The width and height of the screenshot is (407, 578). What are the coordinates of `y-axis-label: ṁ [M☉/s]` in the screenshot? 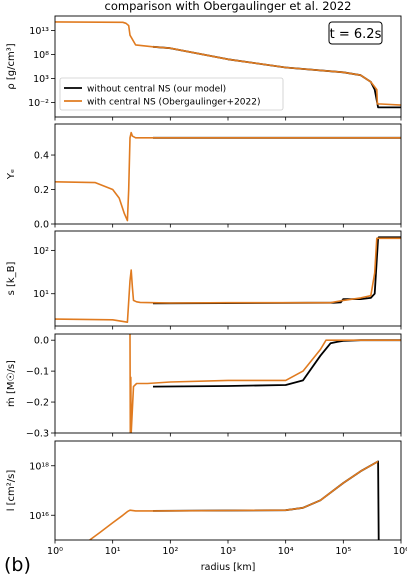 It's located at (11, 383).